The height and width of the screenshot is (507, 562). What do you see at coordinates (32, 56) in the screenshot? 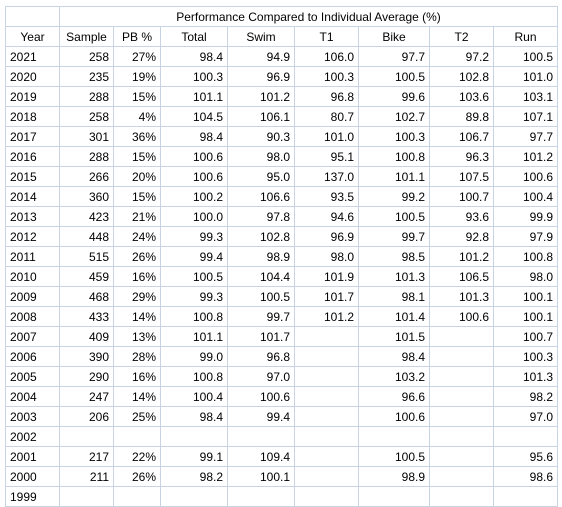
I see `year-cell: 2021` at bounding box center [32, 56].